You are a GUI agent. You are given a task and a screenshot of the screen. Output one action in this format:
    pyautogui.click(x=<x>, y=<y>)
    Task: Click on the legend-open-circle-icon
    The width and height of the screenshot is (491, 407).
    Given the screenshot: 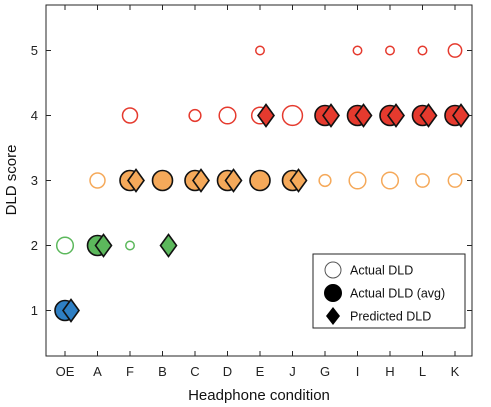 What is the action you would take?
    pyautogui.click(x=333, y=270)
    